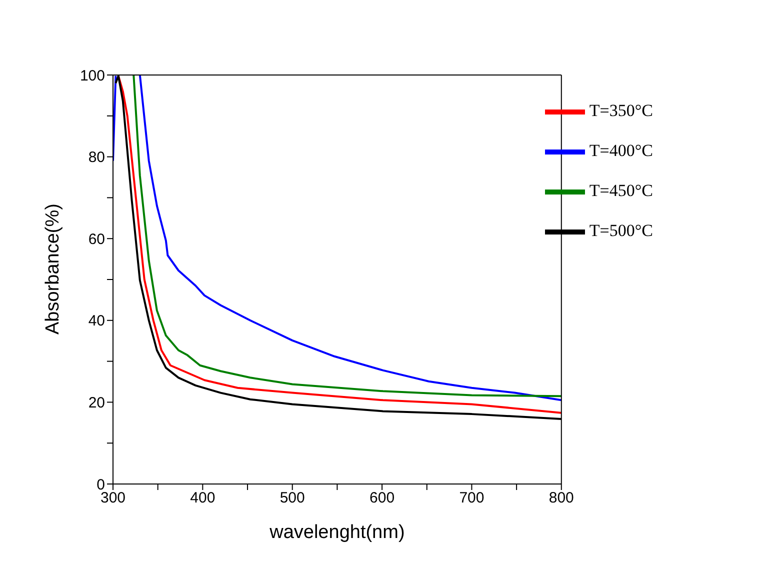 This screenshot has width=773, height=581. I want to click on legend-label: T=500°C, so click(621, 230).